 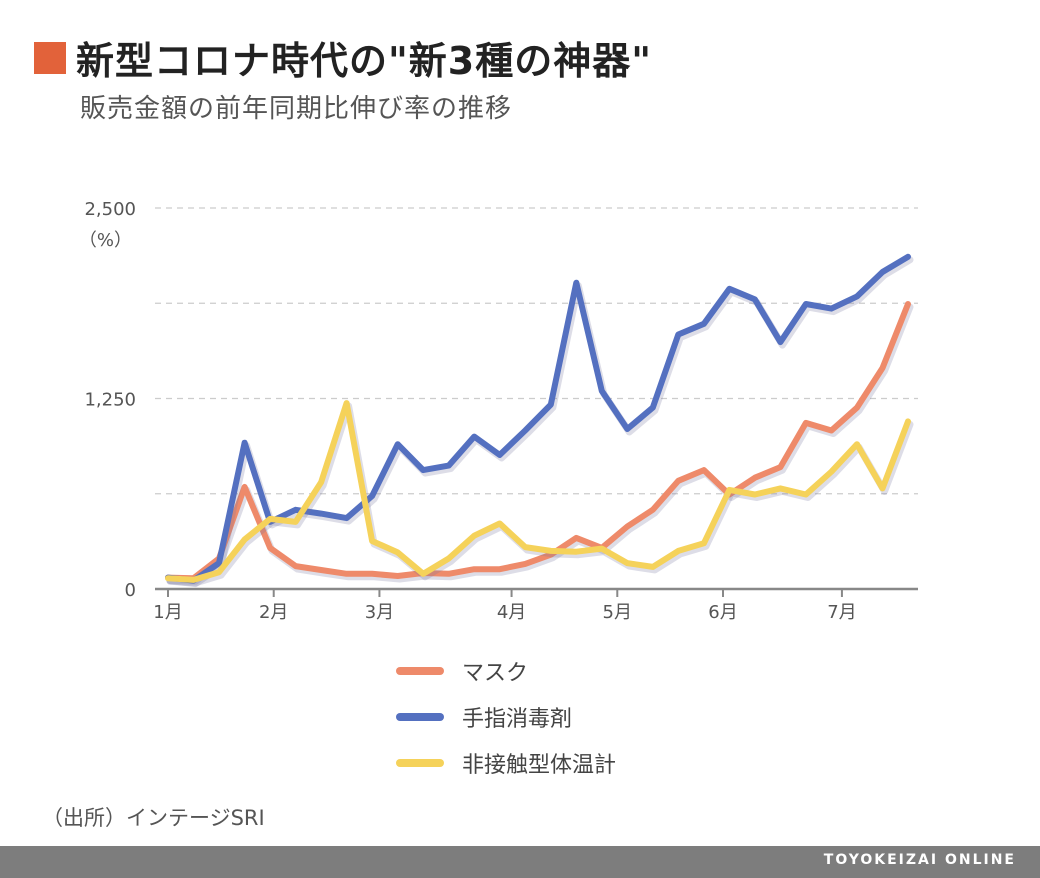 What do you see at coordinates (364, 61) in the screenshot?
I see `chart-title: 新型コロナ時代の"新3種の神器"` at bounding box center [364, 61].